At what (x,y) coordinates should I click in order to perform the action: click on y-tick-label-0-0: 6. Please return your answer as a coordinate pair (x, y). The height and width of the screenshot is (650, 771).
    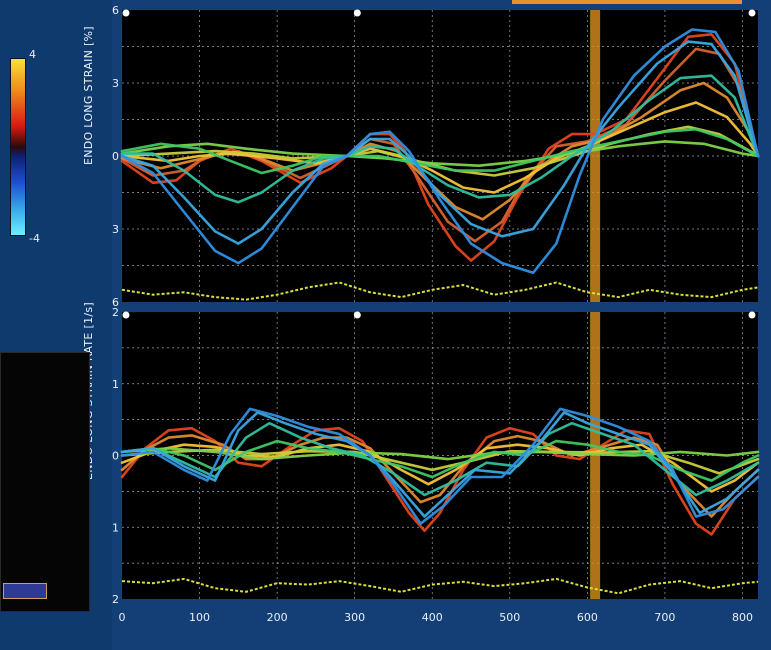
    Looking at the image, I should click on (115, 10).